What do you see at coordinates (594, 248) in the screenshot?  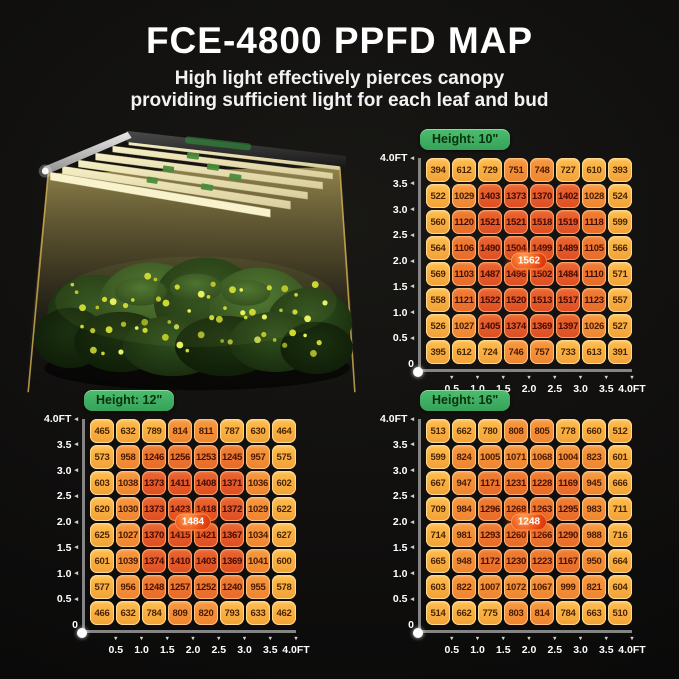 I see `ppfd-cell: 1105` at bounding box center [594, 248].